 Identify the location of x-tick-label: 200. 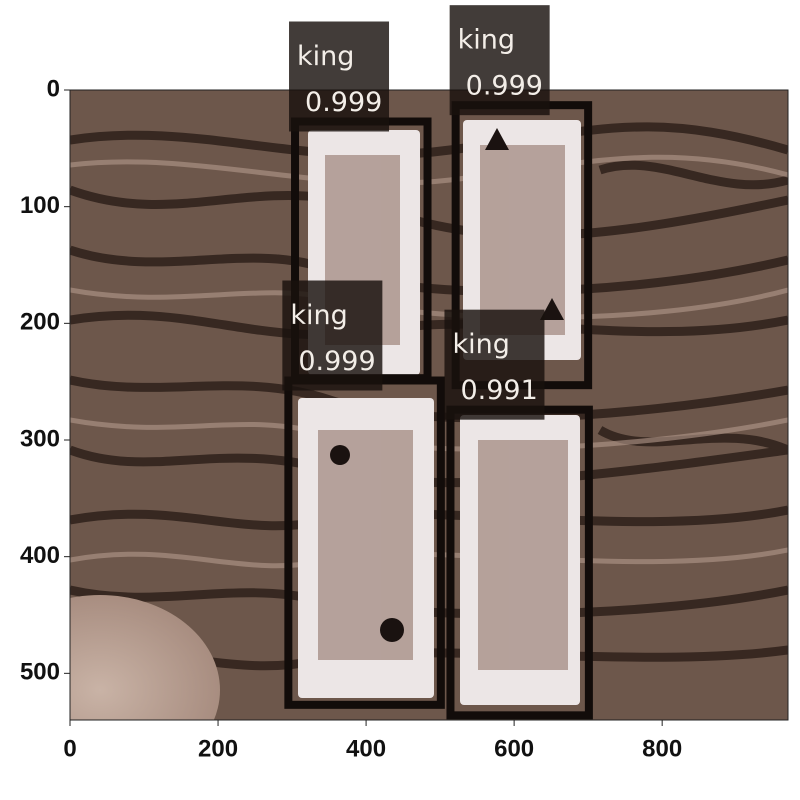
(218, 748).